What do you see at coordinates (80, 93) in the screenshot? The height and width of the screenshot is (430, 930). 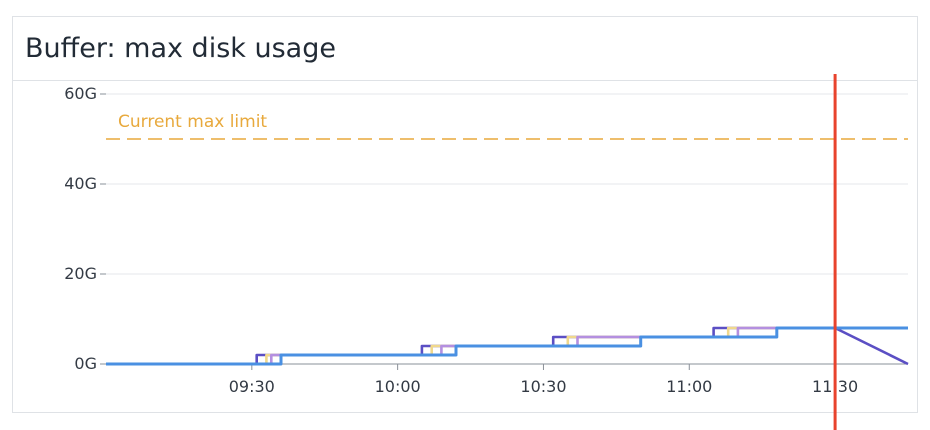 I see `y-tick-label: 60G` at bounding box center [80, 93].